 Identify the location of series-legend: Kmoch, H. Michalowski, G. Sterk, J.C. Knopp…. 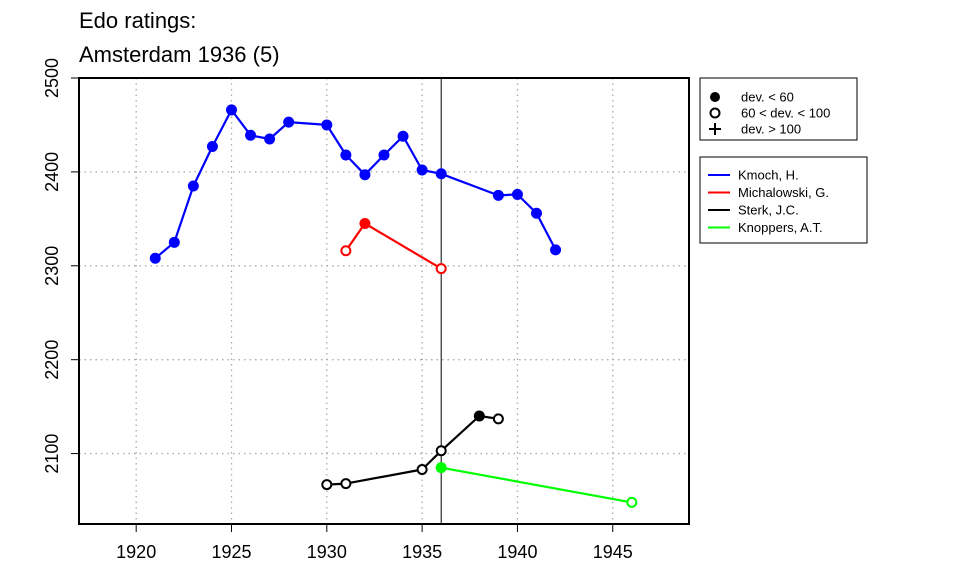
(783, 200).